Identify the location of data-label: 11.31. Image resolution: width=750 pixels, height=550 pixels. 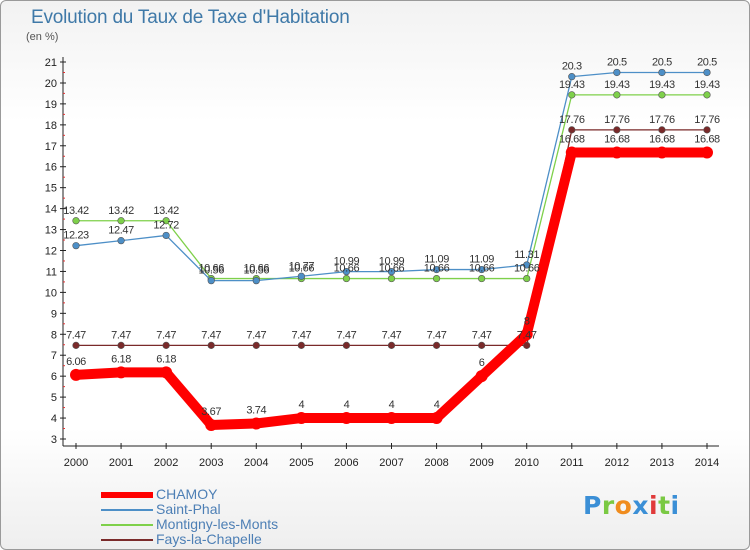
(526, 255).